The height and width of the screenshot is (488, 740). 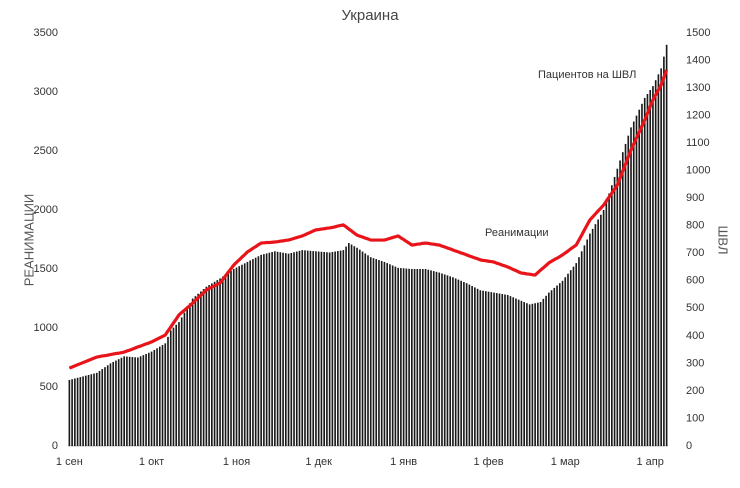 What do you see at coordinates (695, 198) in the screenshot?
I see `y2-tick-label: 900` at bounding box center [695, 198].